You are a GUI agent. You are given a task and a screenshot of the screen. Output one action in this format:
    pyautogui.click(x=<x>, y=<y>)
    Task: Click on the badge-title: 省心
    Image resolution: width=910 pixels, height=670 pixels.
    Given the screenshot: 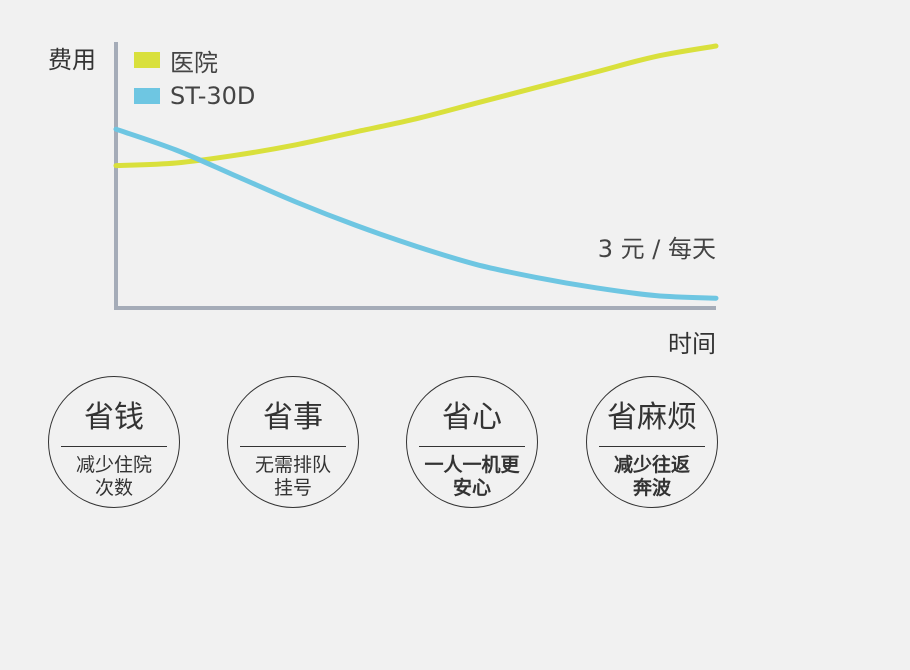 What is the action you would take?
    pyautogui.click(x=472, y=417)
    